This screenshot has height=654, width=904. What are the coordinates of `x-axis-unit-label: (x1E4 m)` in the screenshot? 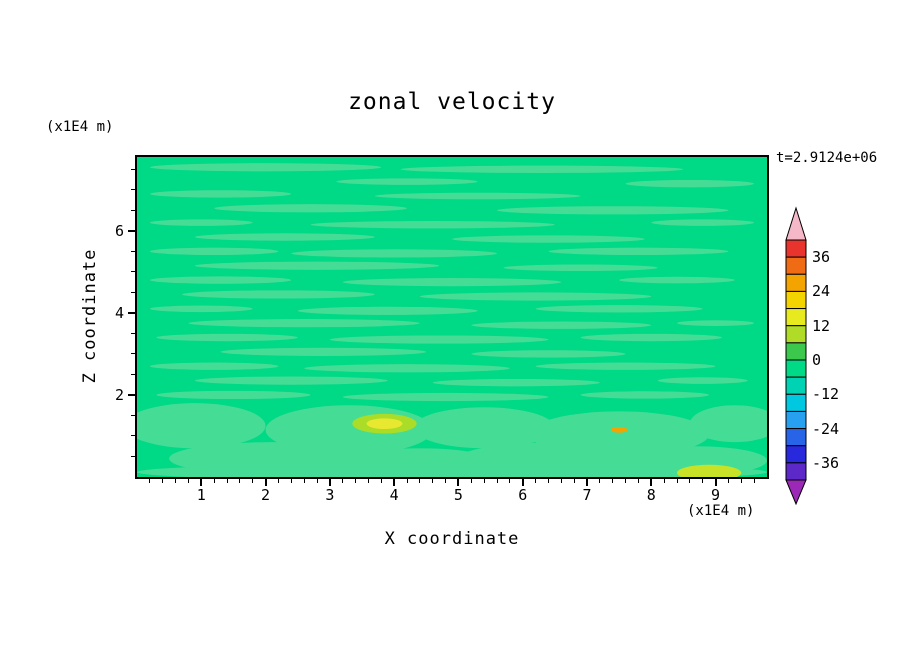 It's located at (721, 511).